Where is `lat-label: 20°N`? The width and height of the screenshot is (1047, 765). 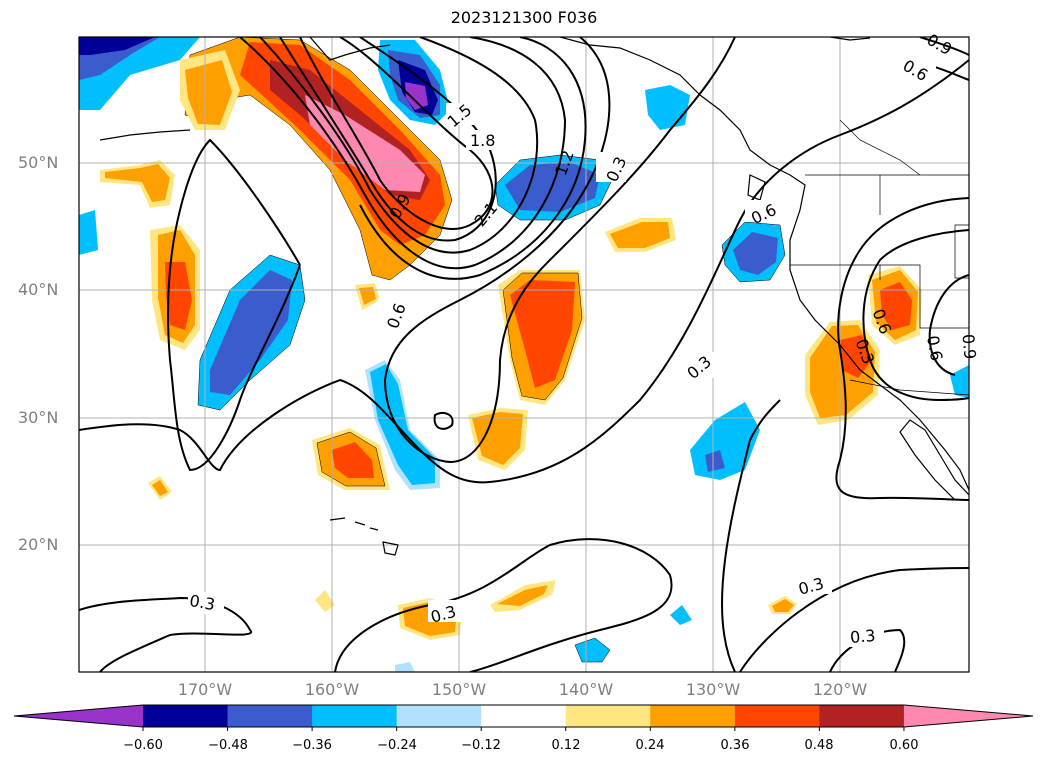 lat-label: 20°N is located at coordinates (38, 544).